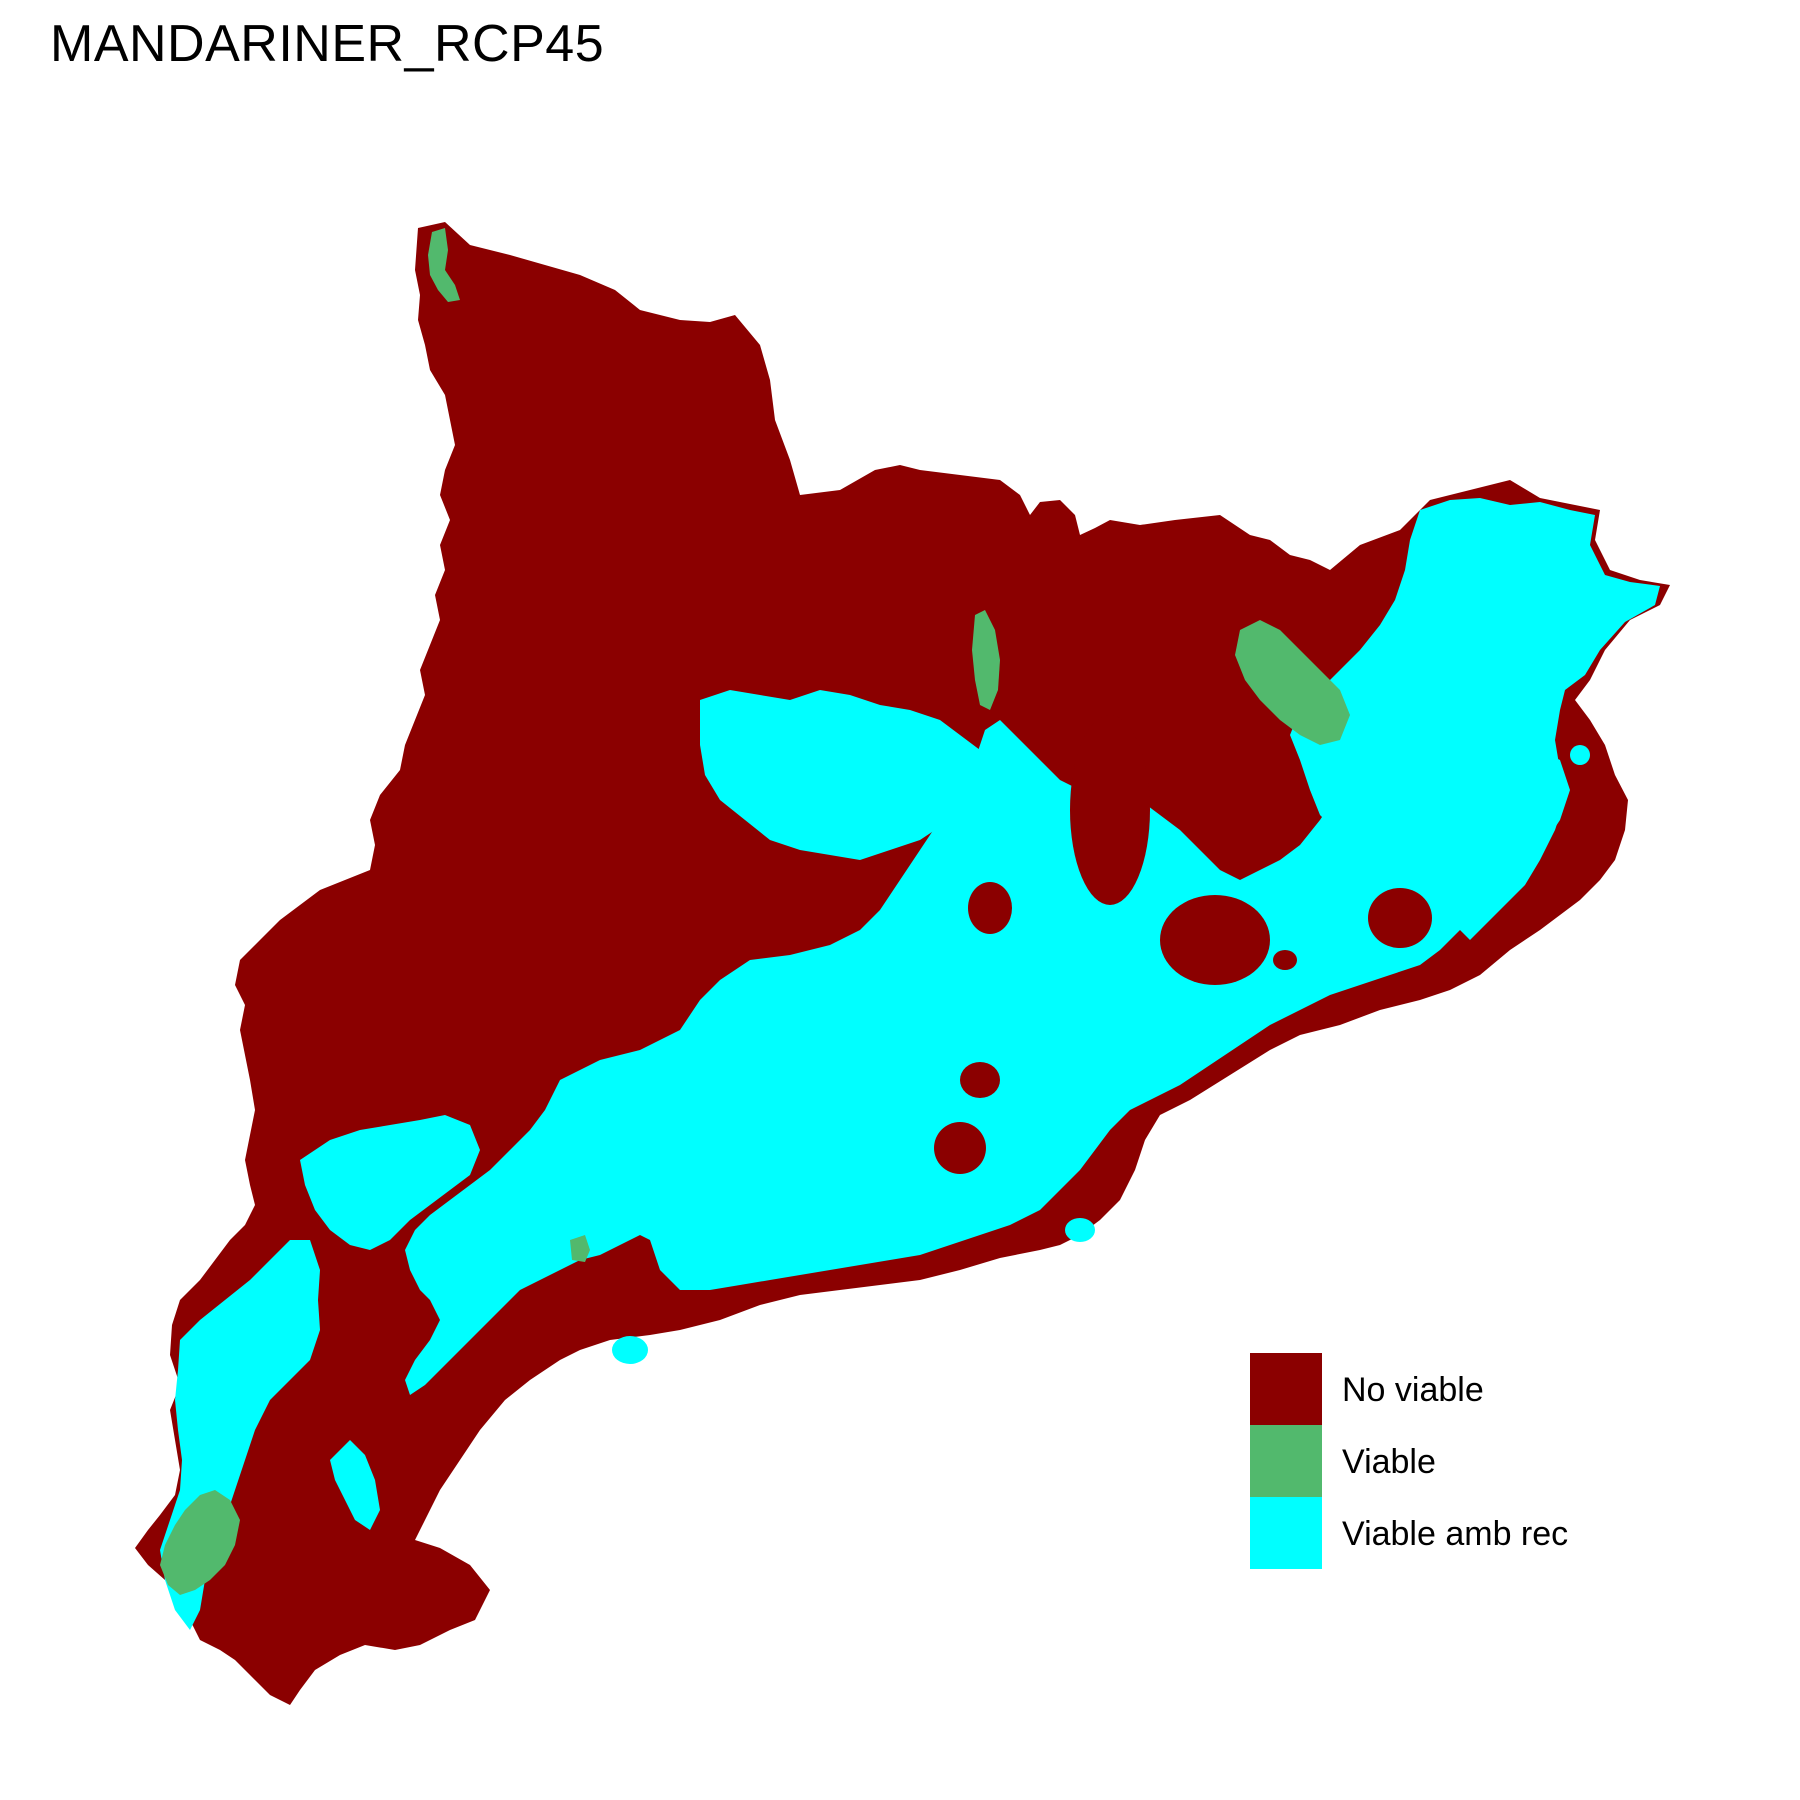 This screenshot has width=1800, height=1800. I want to click on region-viable-amb-rec-east, so click(1475, 719).